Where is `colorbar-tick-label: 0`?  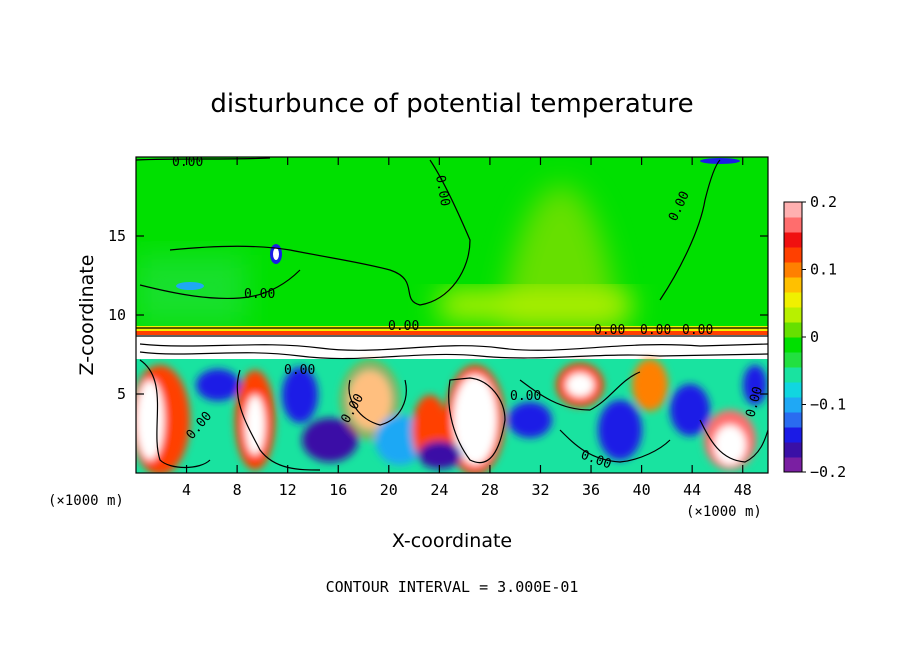
colorbar-tick-label: 0 is located at coordinates (814, 337).